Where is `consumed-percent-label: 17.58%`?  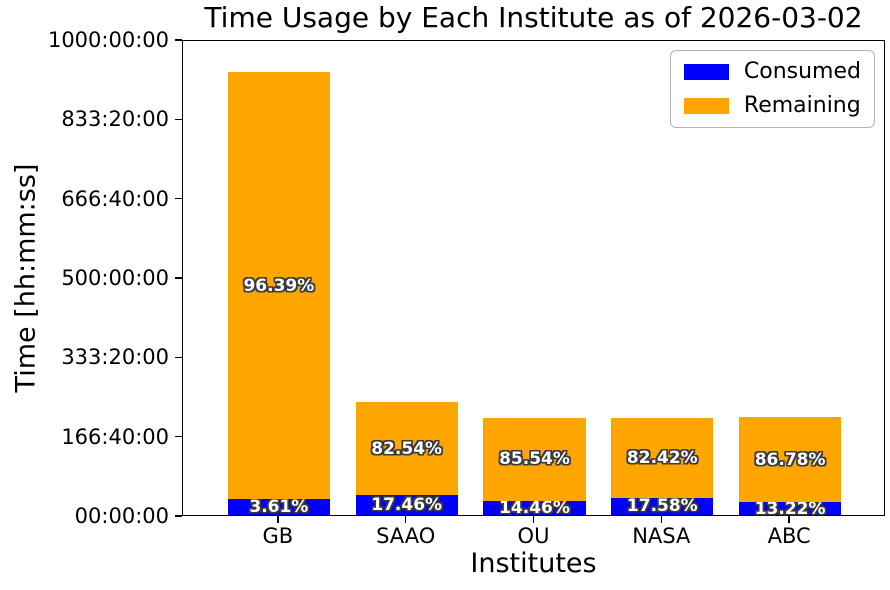
consumed-percent-label: 17.58% is located at coordinates (662, 506).